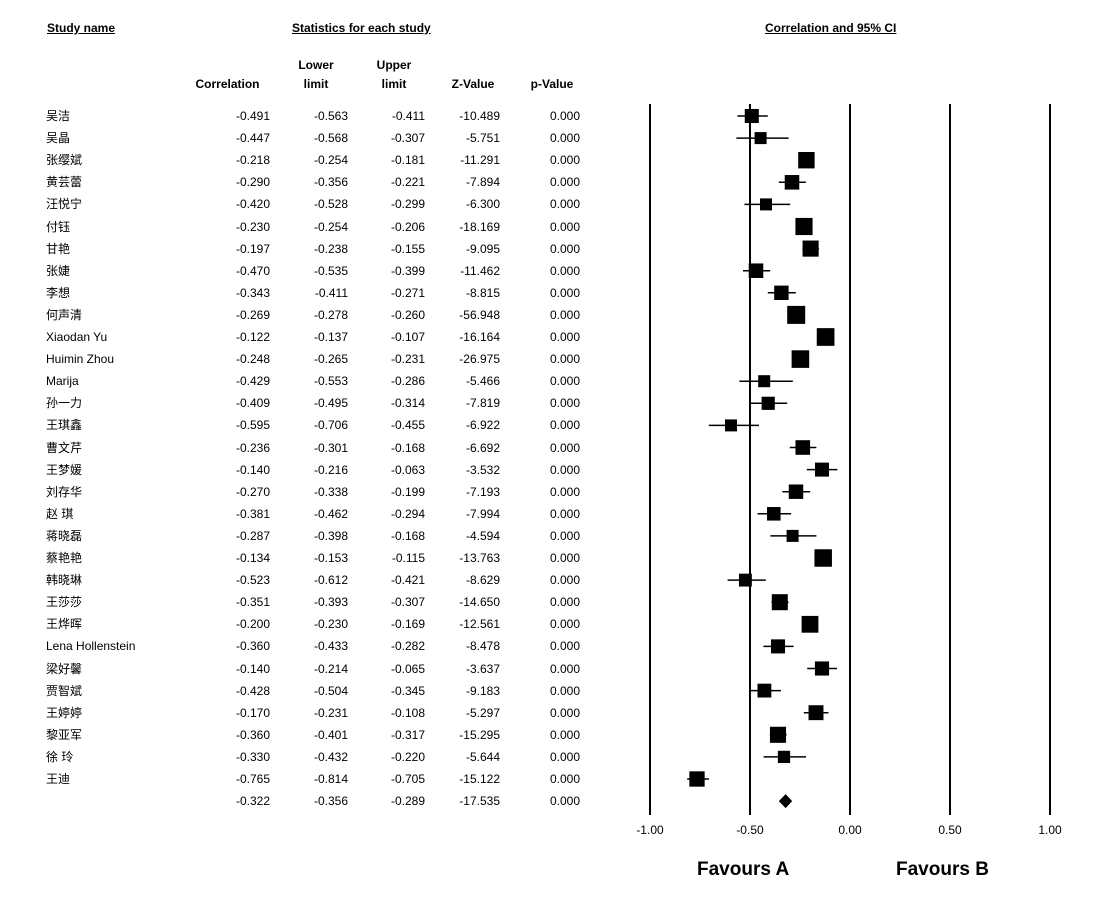 Image resolution: width=1114 pixels, height=898 pixels. I want to click on lower-limit-cell: -0.568, so click(330, 138).